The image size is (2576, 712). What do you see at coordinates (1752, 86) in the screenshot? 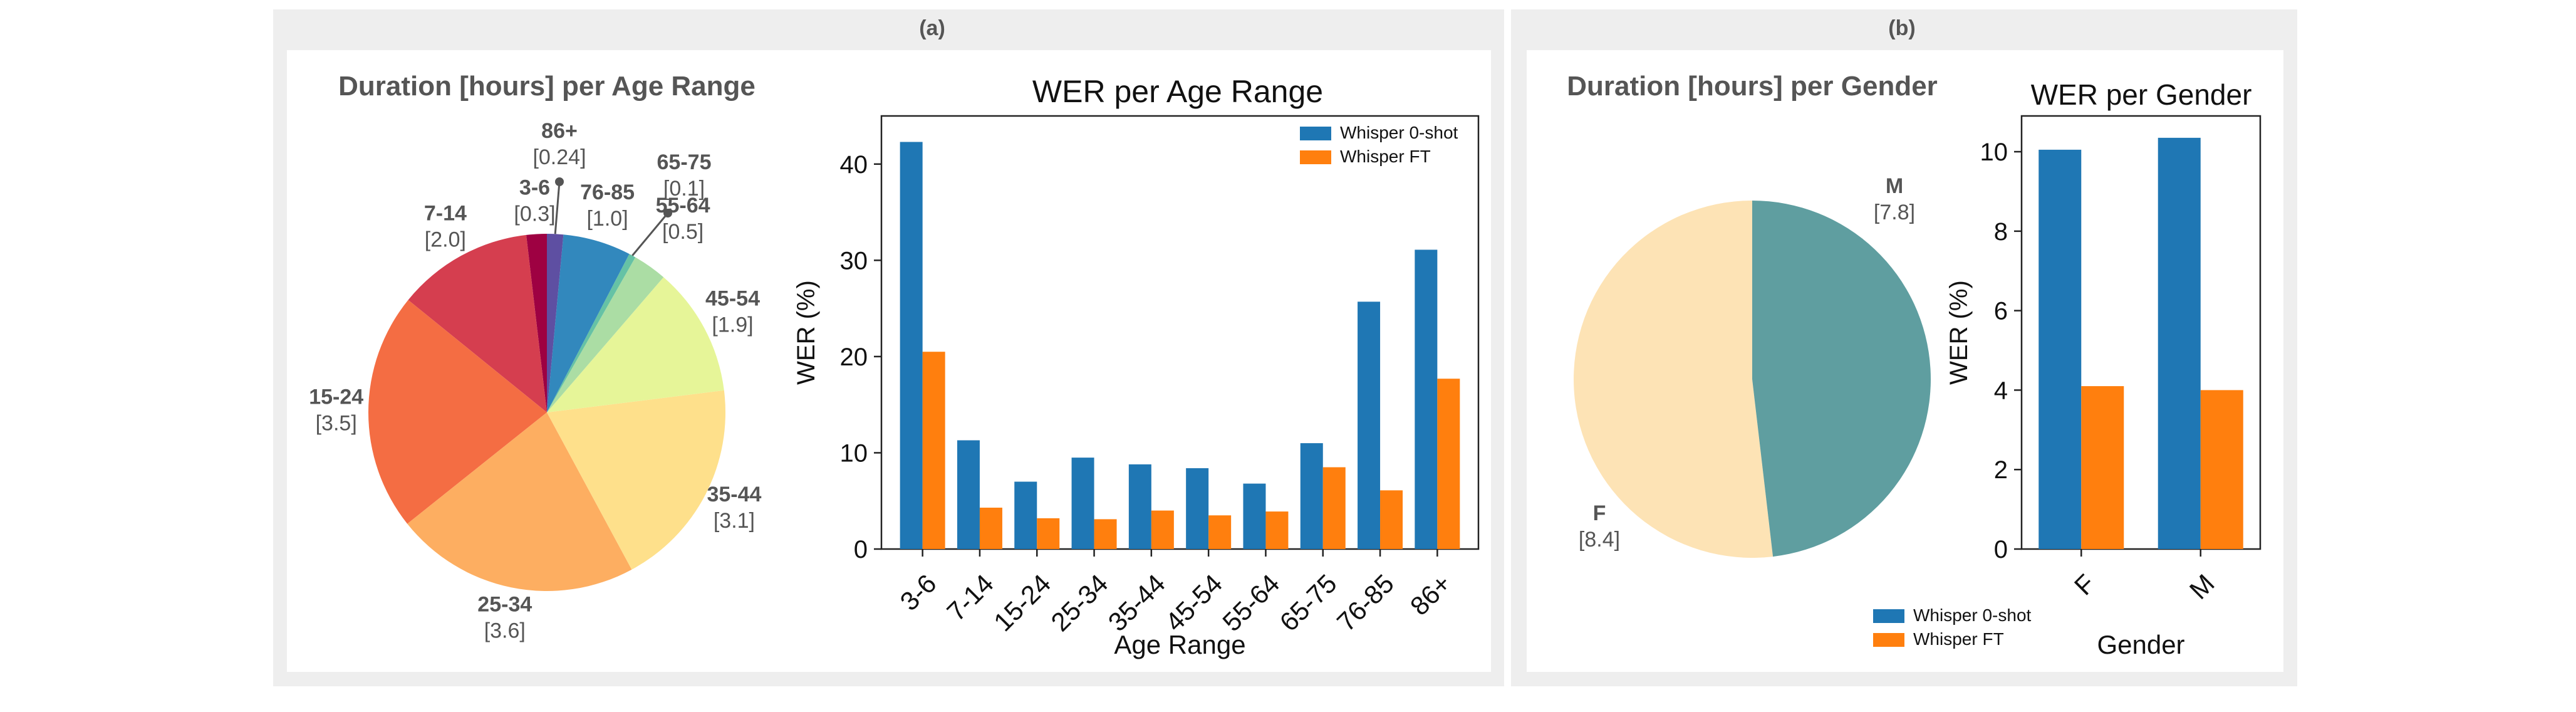
I see `gender-pie-title: Duration [hours] per Gender` at bounding box center [1752, 86].